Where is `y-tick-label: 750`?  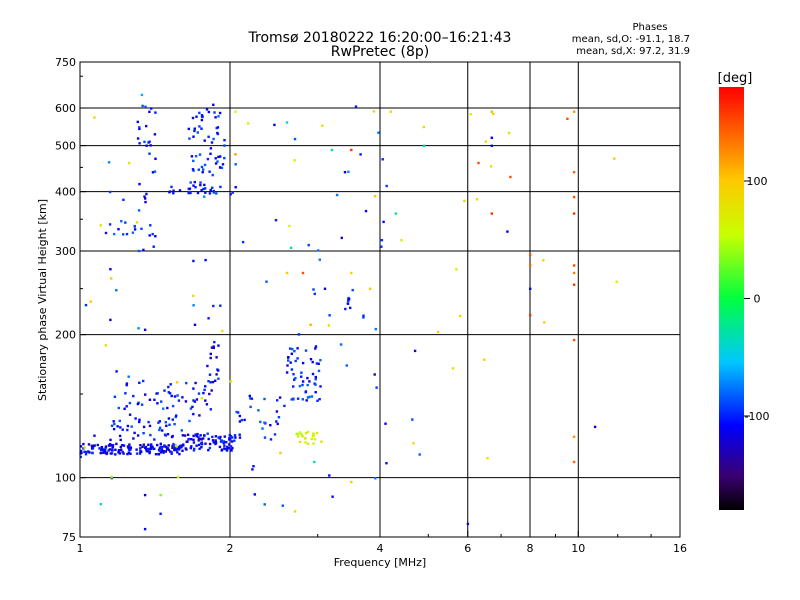 y-tick-label: 750 is located at coordinates (65, 62).